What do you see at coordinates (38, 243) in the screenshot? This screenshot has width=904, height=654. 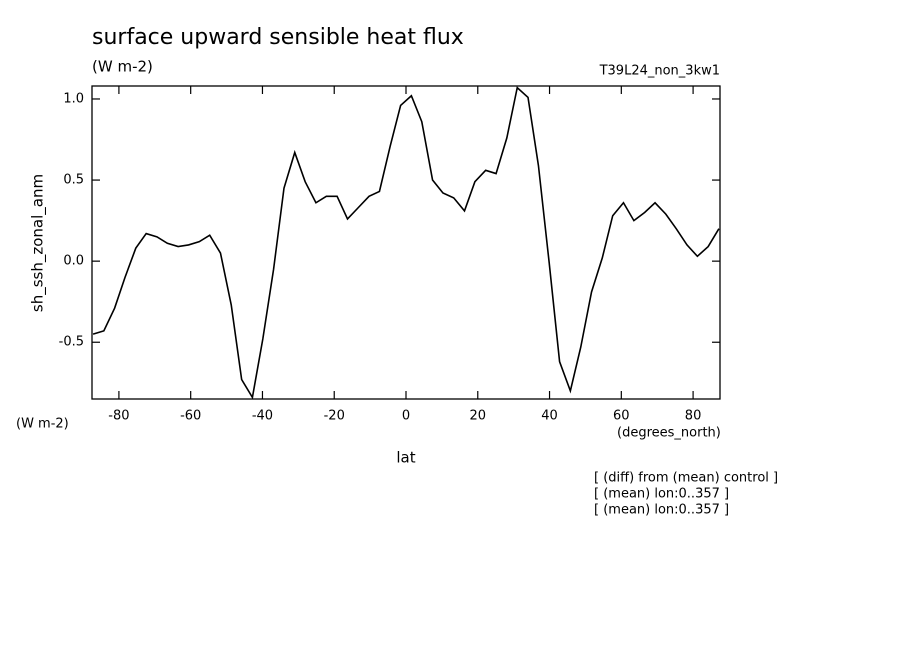 I see `y-axis-label: sh_ssh_zonal_anm` at bounding box center [38, 243].